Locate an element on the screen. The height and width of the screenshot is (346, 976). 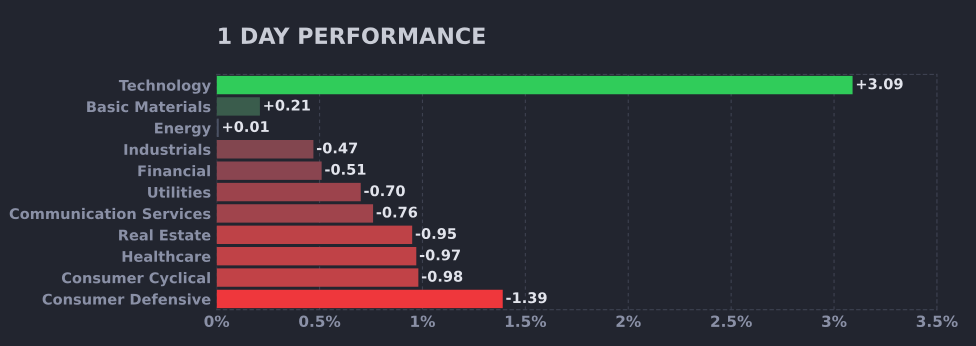
x-tick-label: 0% is located at coordinates (217, 321).